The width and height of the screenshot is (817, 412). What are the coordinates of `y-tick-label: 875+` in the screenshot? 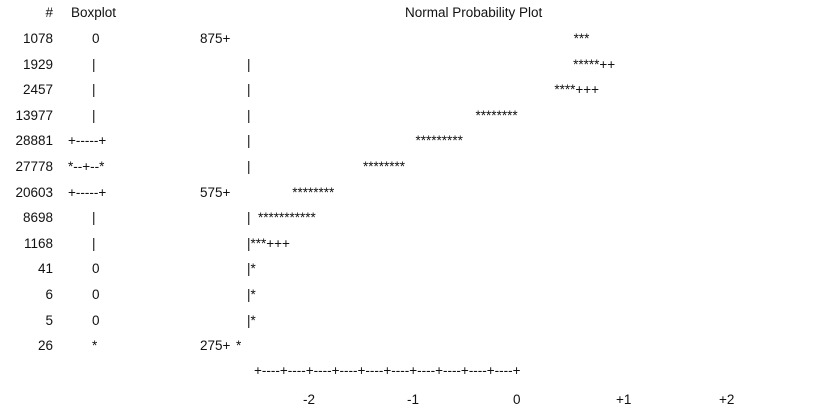 It's located at (215, 38).